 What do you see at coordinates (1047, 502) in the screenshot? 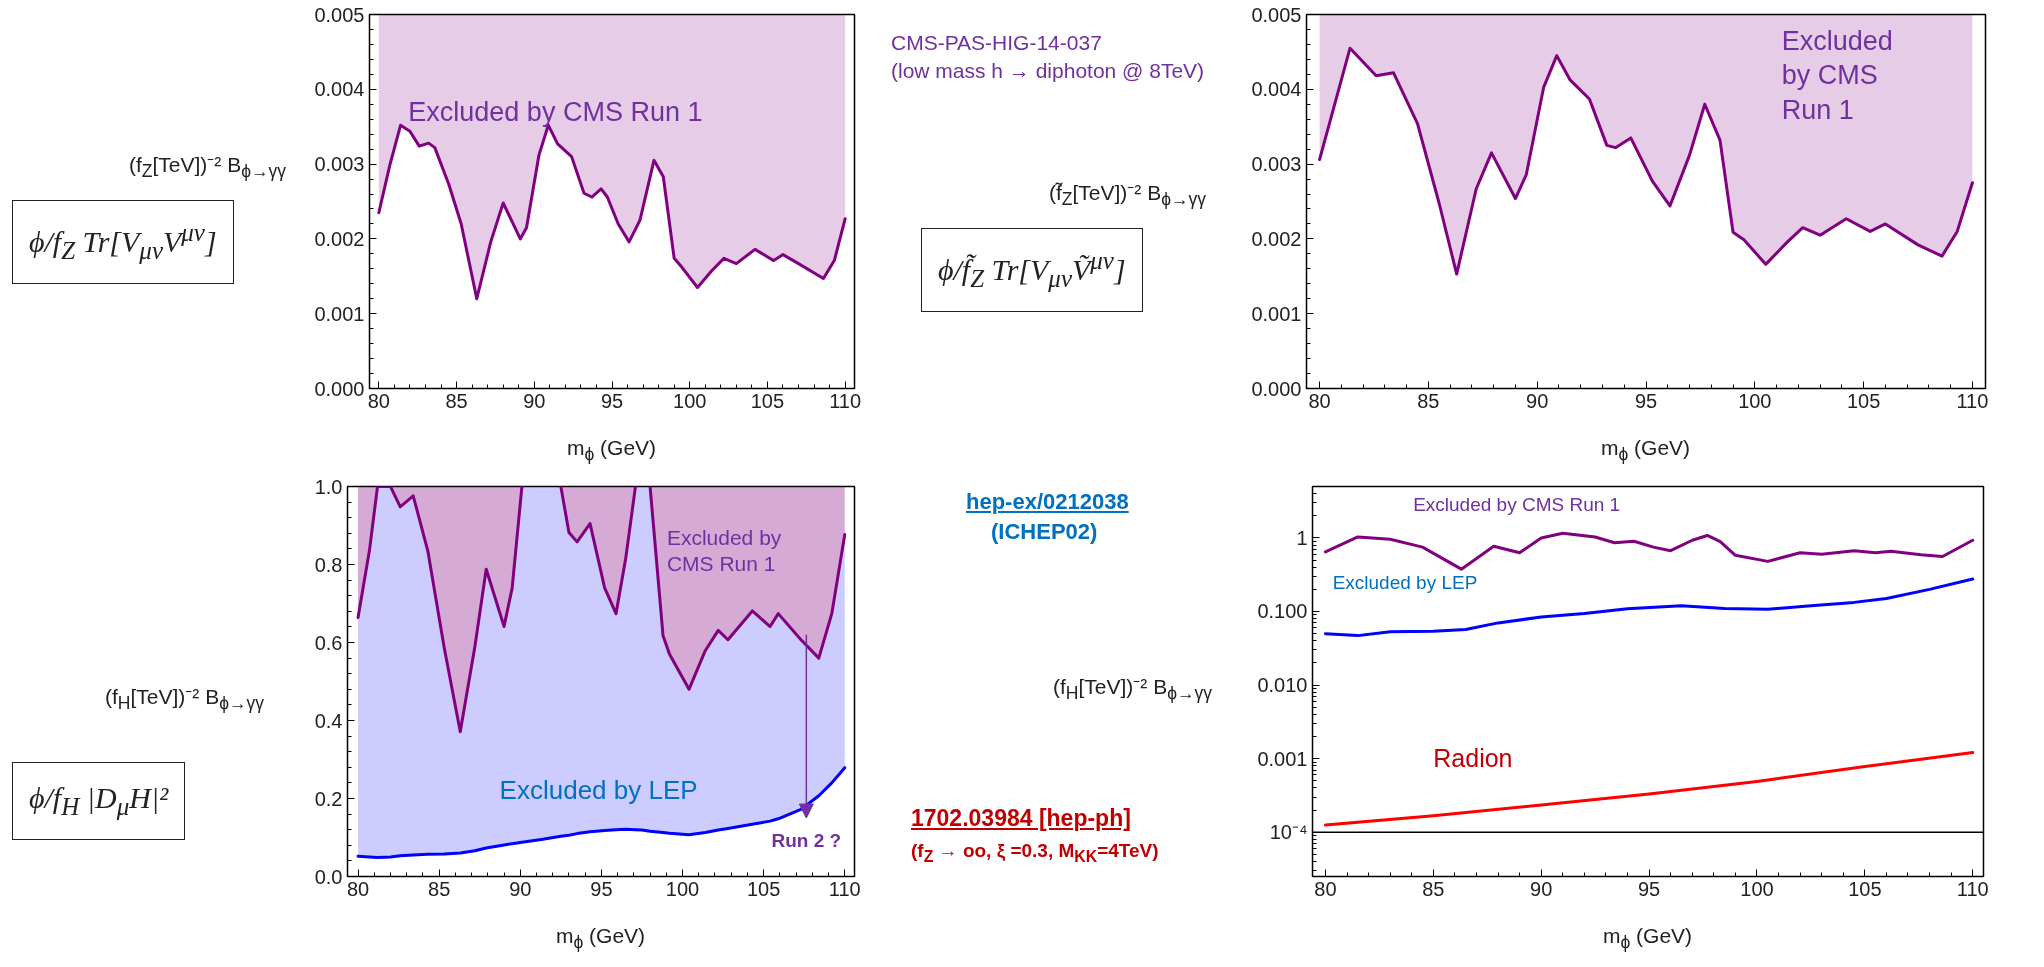
I see `text: hep-ex/0212038` at bounding box center [1047, 502].